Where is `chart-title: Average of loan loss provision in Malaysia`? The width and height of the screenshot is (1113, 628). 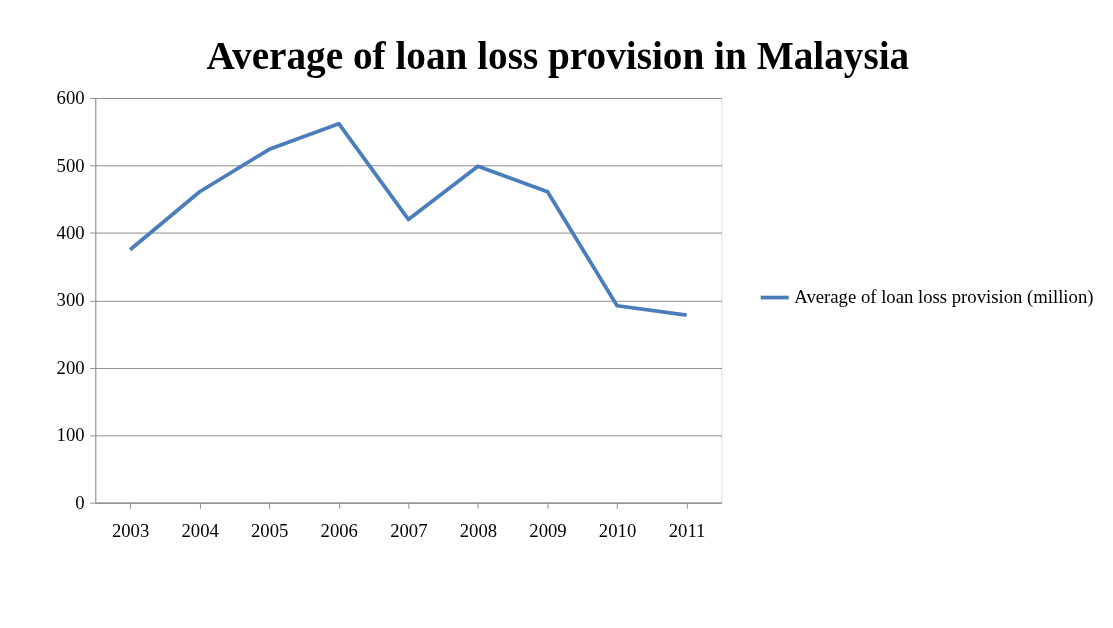
chart-title: Average of loan loss provision in Malaysia is located at coordinates (558, 56).